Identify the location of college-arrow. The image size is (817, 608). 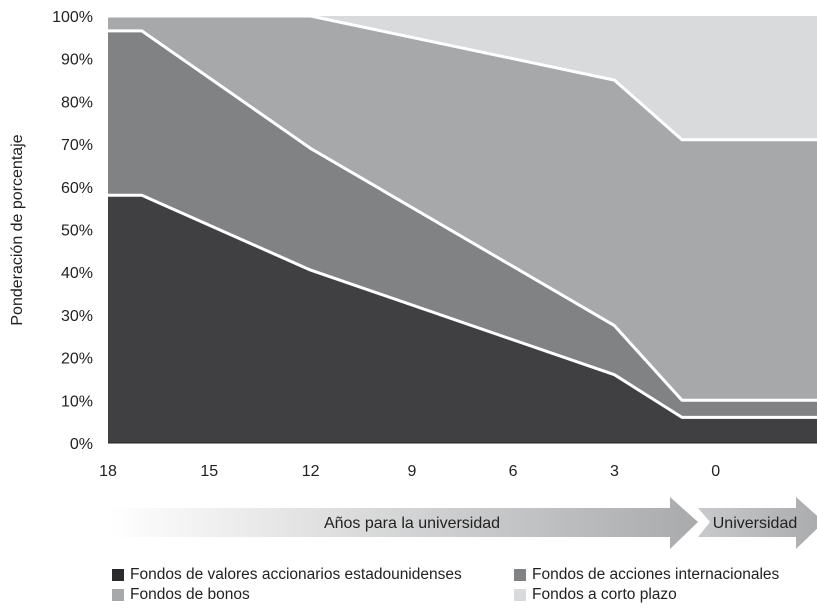
(757, 523).